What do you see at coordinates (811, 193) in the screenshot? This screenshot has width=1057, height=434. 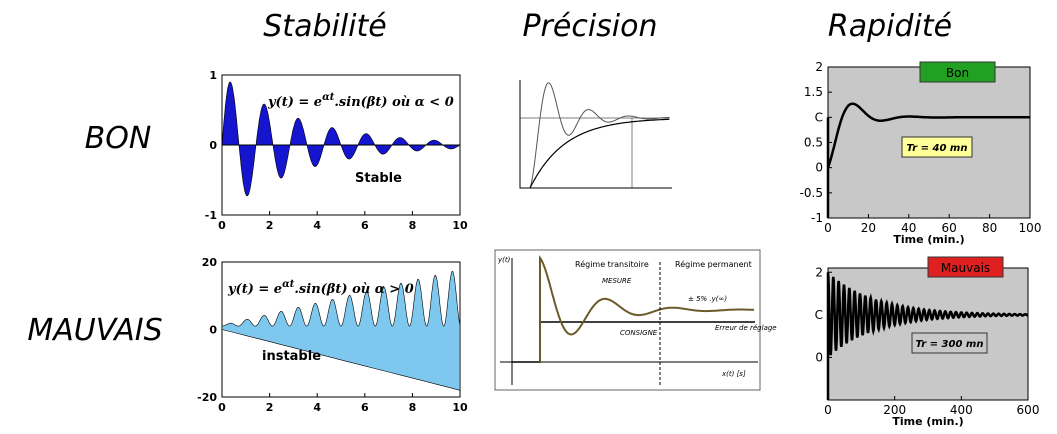 I see `y-tick-label: -0.5` at bounding box center [811, 193].